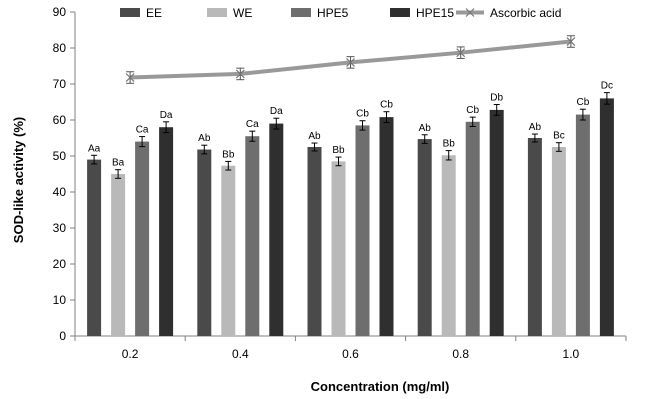 Image resolution: width=647 pixels, height=399 pixels. I want to click on y-tick-label: 80, so click(60, 48).